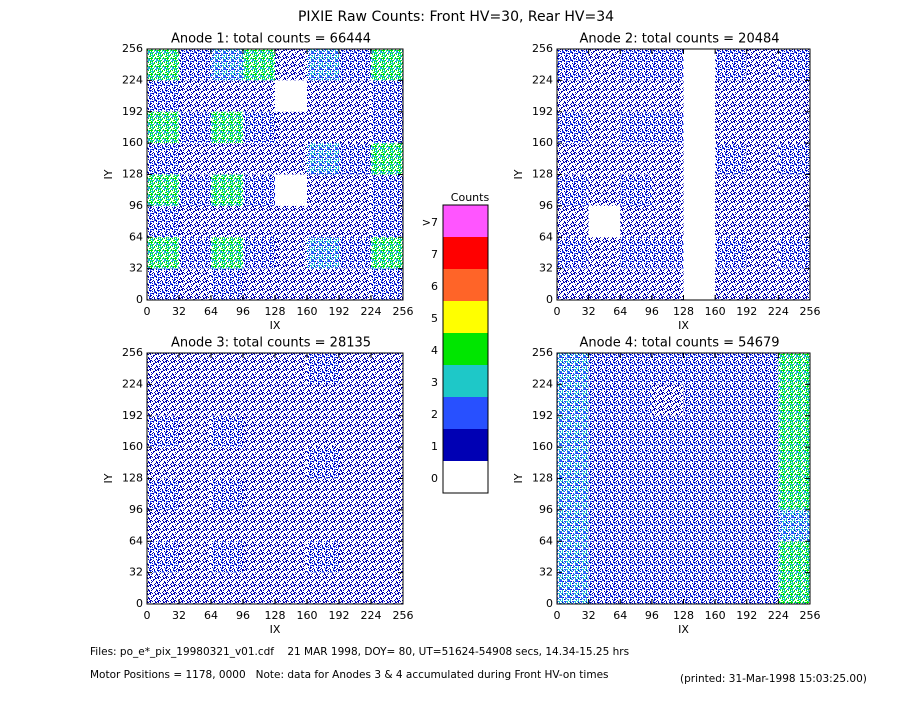 Image resolution: width=913 pixels, height=705 pixels. Describe the element at coordinates (132, 174) in the screenshot. I see `y-tick-label: 128` at that location.